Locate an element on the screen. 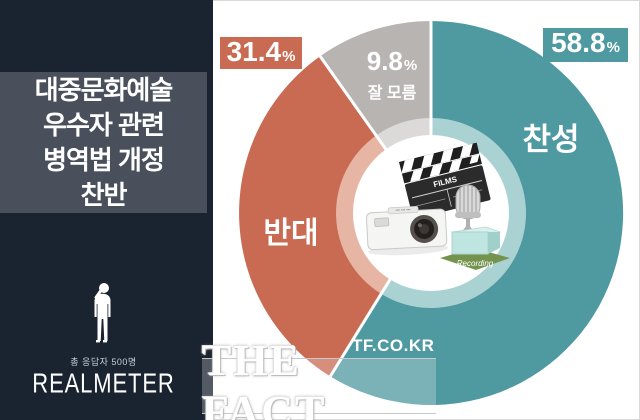  unknown-percent-value: 9.8 is located at coordinates (384, 61).